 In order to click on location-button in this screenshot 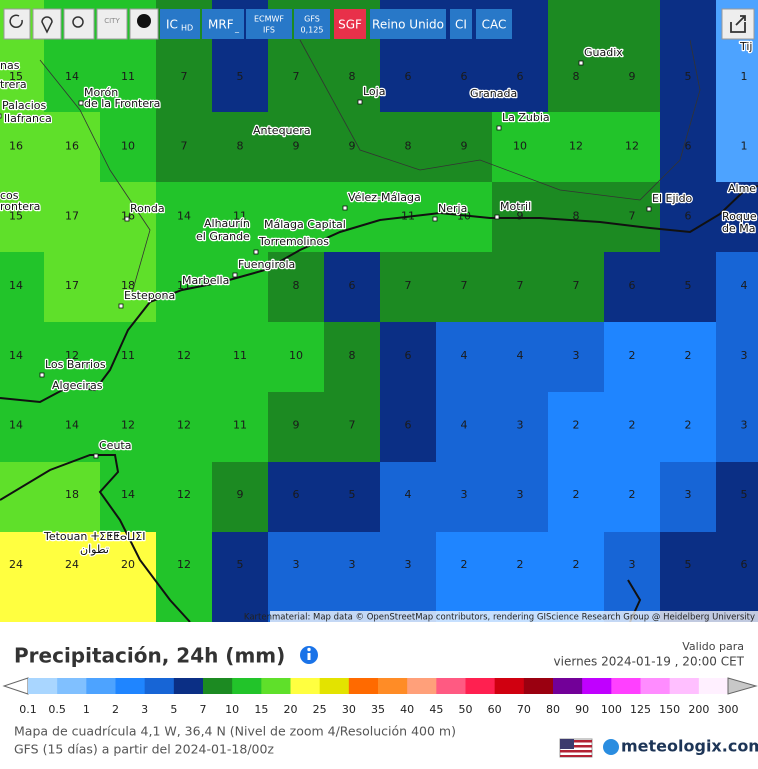, I will do `click(47, 24)`.